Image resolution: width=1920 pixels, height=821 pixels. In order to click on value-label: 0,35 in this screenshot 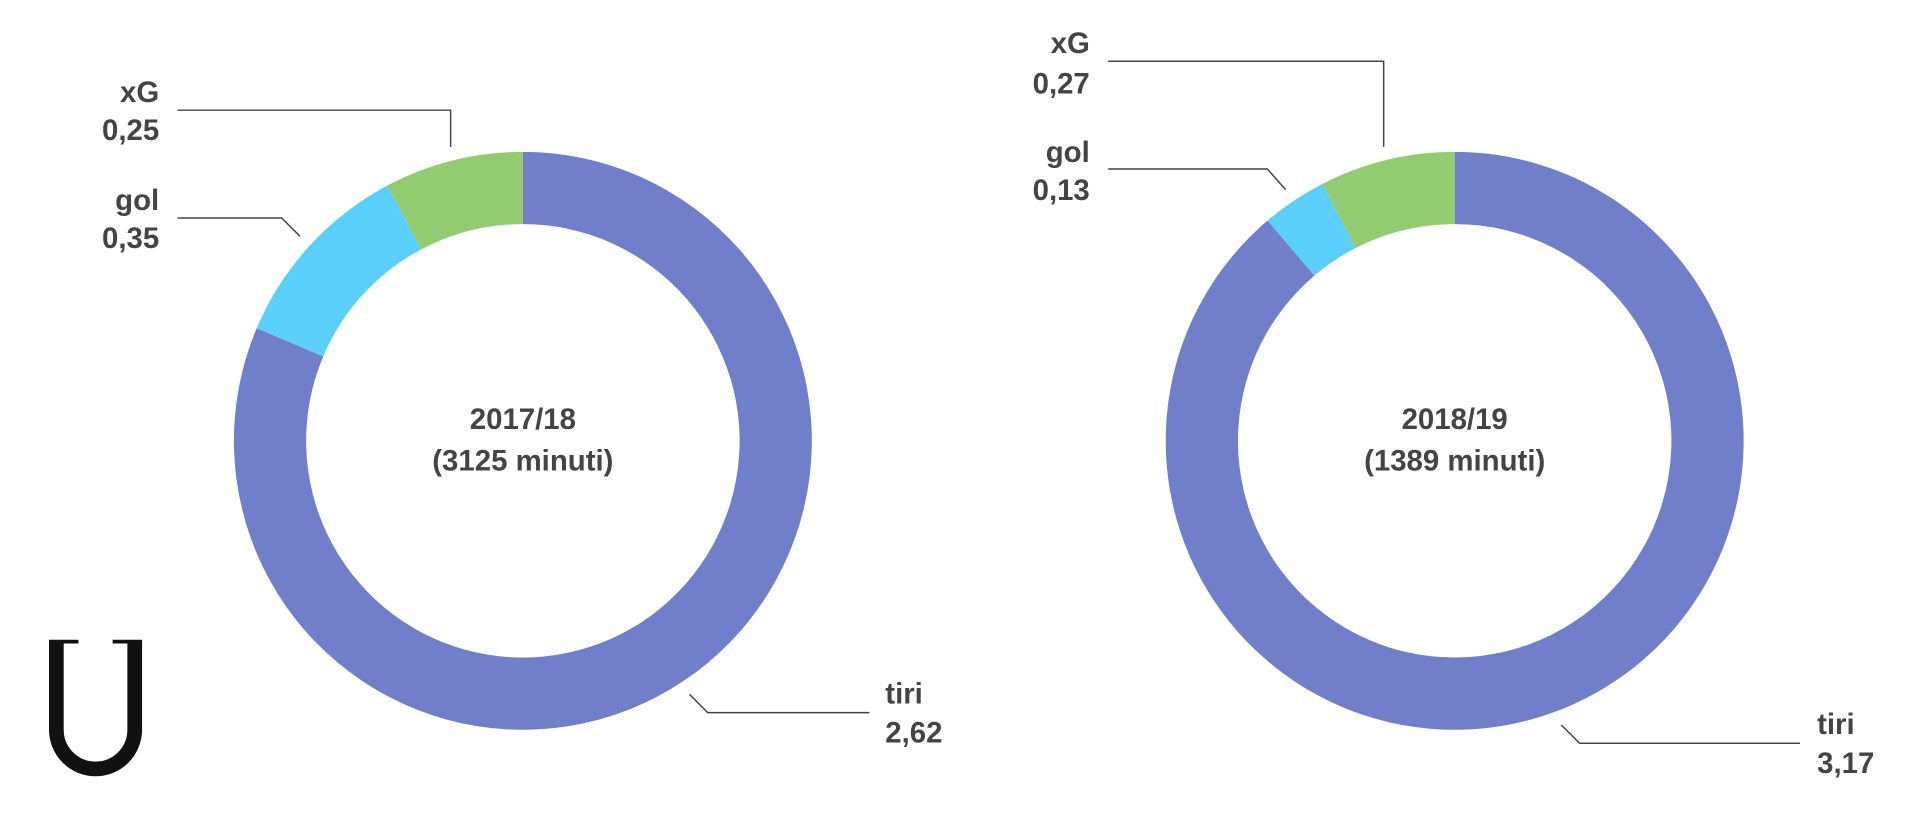, I will do `click(130, 238)`.